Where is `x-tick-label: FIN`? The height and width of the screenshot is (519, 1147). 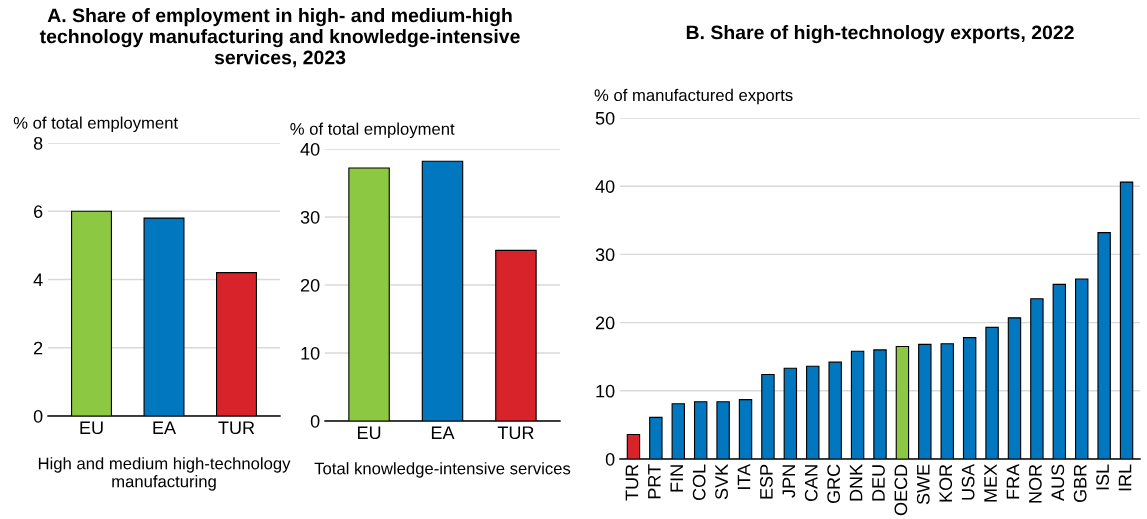 x-tick-label: FIN is located at coordinates (676, 478).